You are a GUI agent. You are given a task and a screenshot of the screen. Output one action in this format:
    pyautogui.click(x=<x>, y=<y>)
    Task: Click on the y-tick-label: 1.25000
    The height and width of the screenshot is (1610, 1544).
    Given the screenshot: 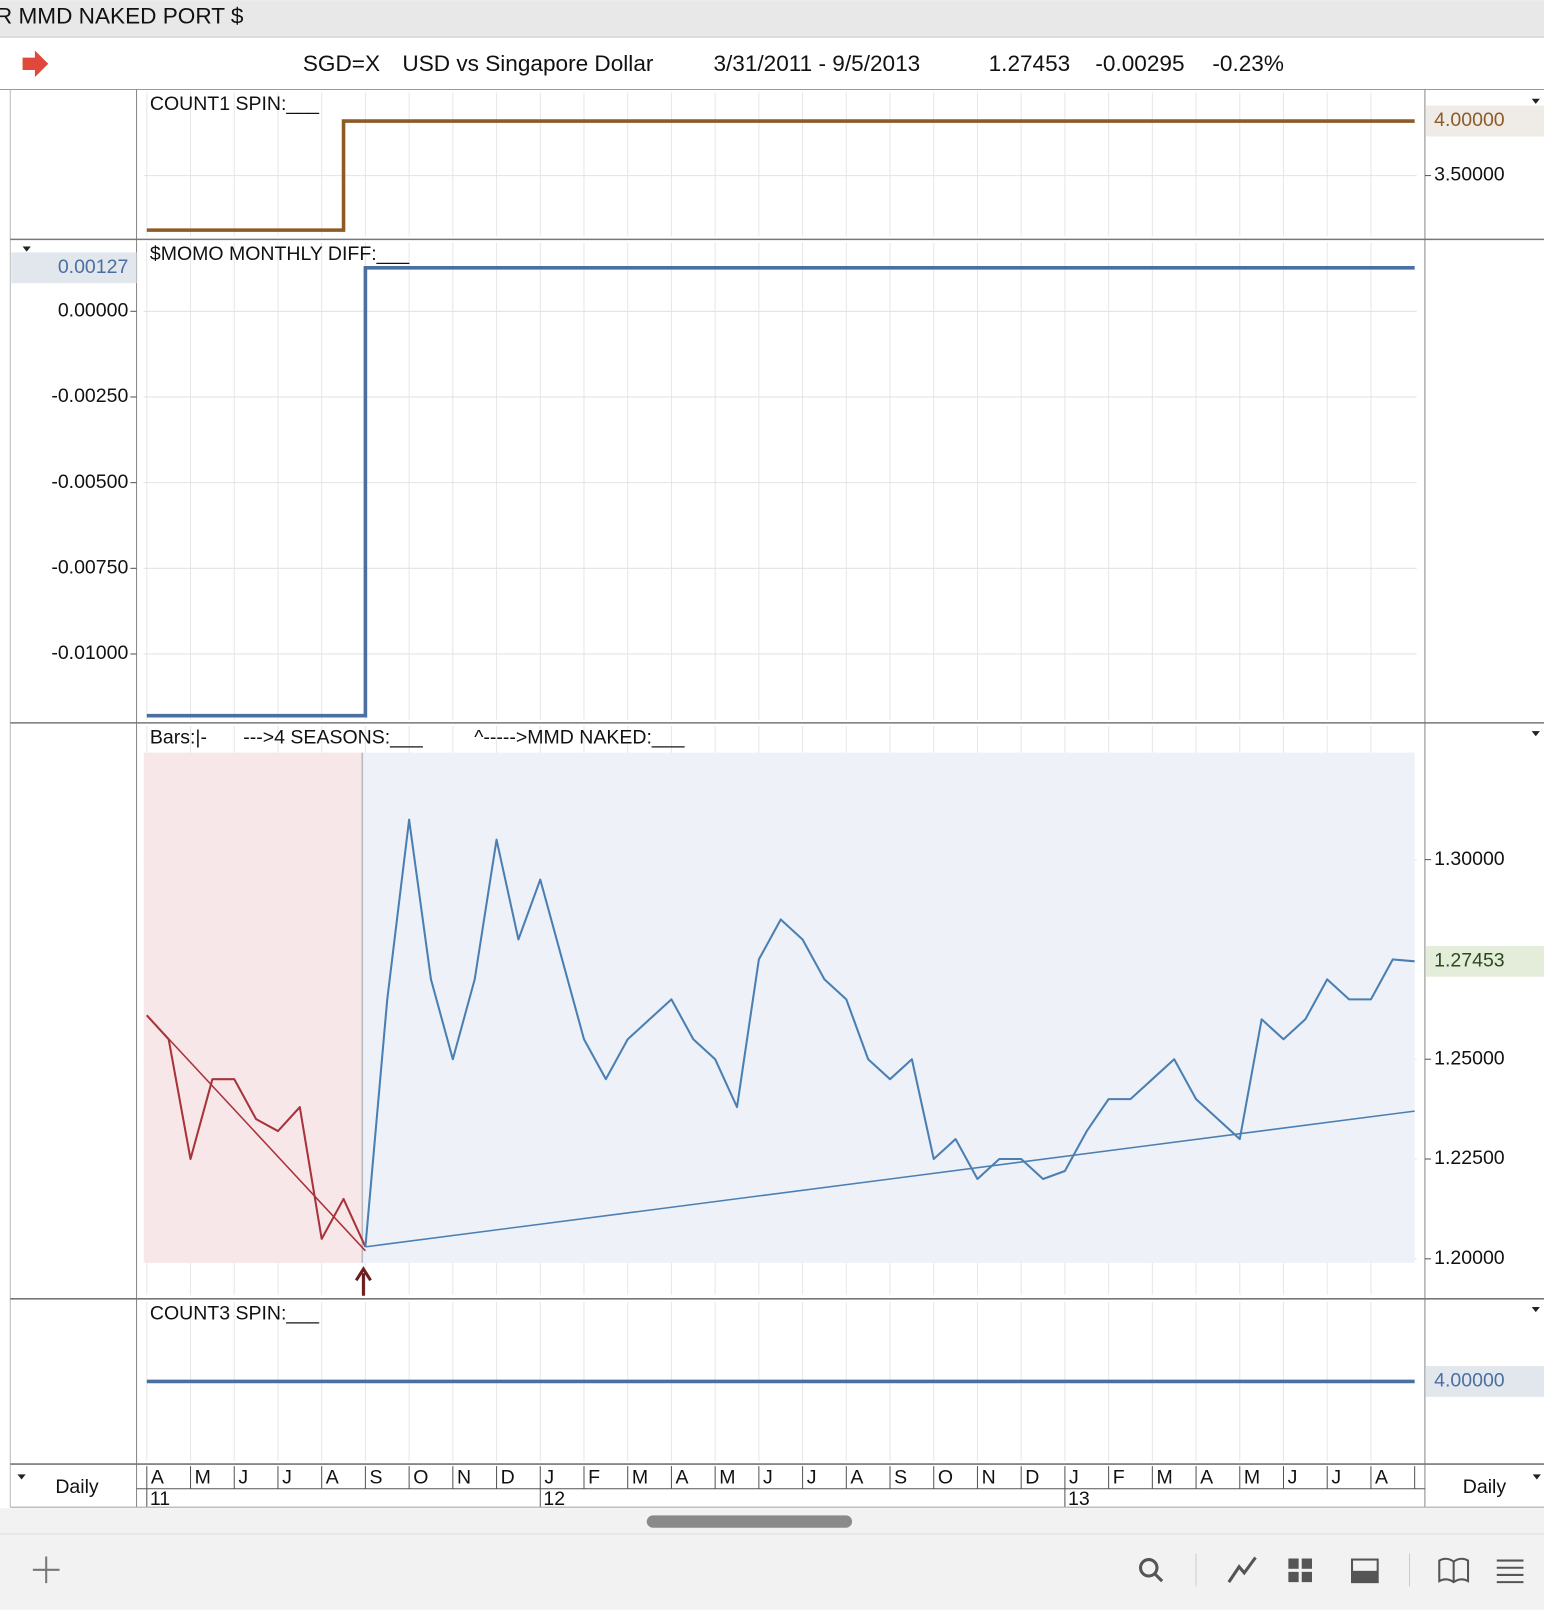 What is the action you would take?
    pyautogui.click(x=1469, y=1058)
    